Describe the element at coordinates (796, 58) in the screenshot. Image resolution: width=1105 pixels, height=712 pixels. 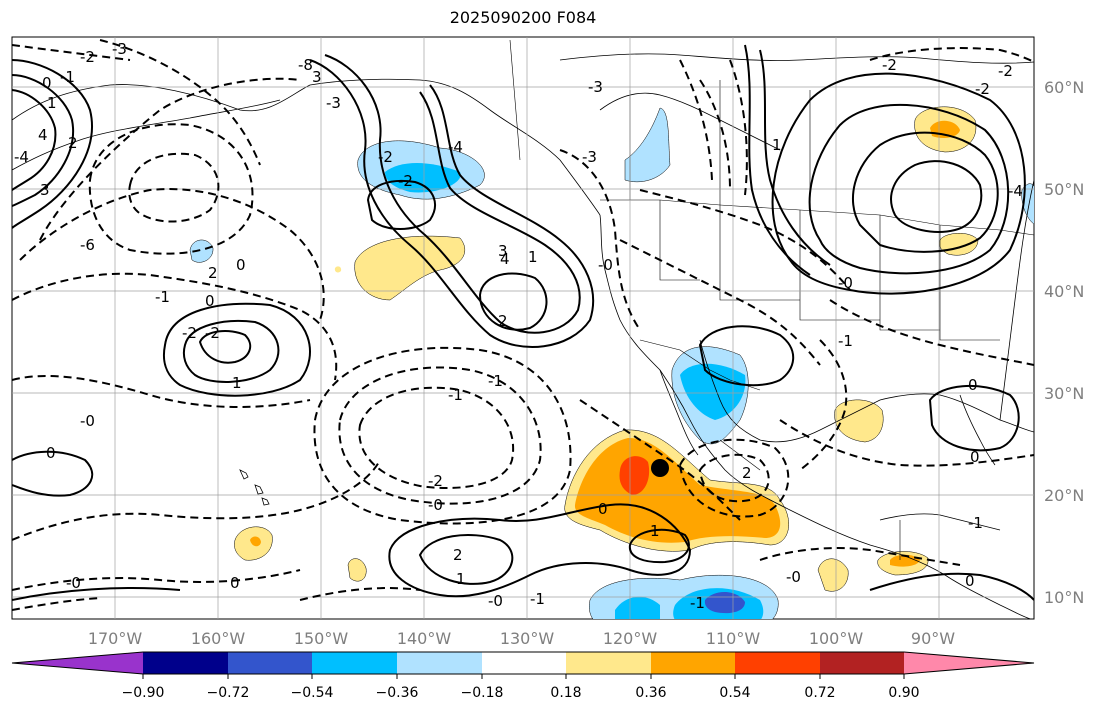
I see `coast-arctic` at that location.